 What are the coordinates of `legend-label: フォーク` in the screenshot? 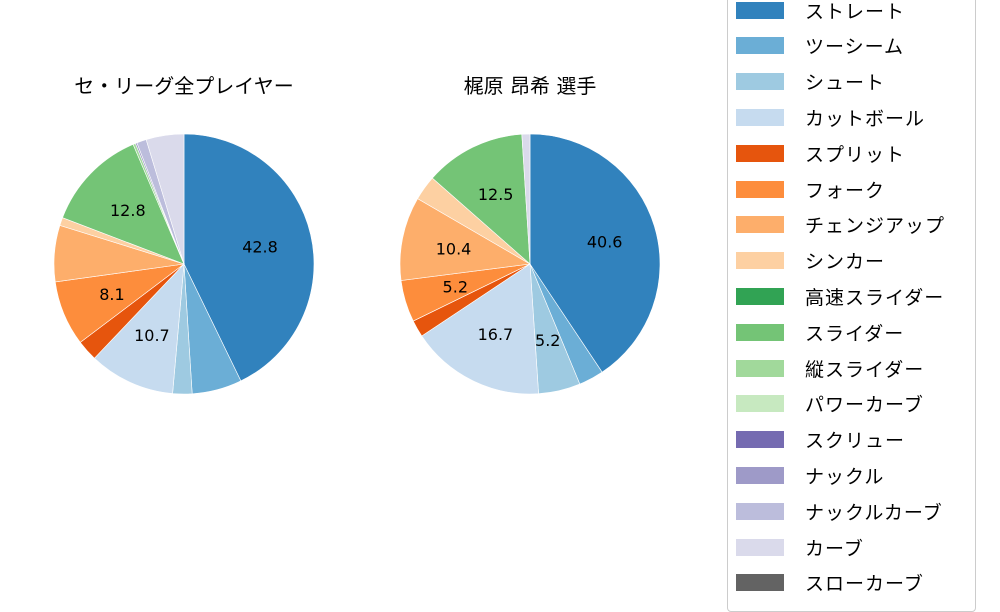 It's located at (845, 190).